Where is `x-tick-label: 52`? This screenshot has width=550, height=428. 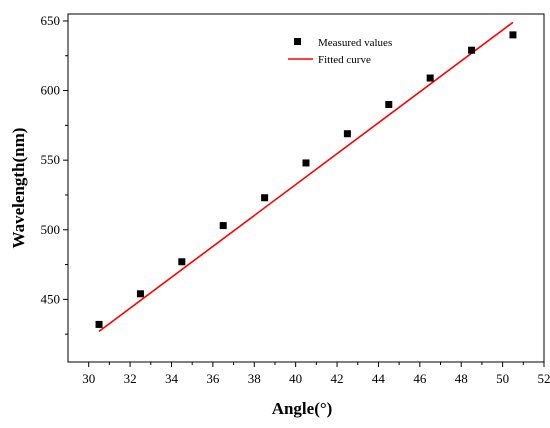
x-tick-label: 52 is located at coordinates (544, 378).